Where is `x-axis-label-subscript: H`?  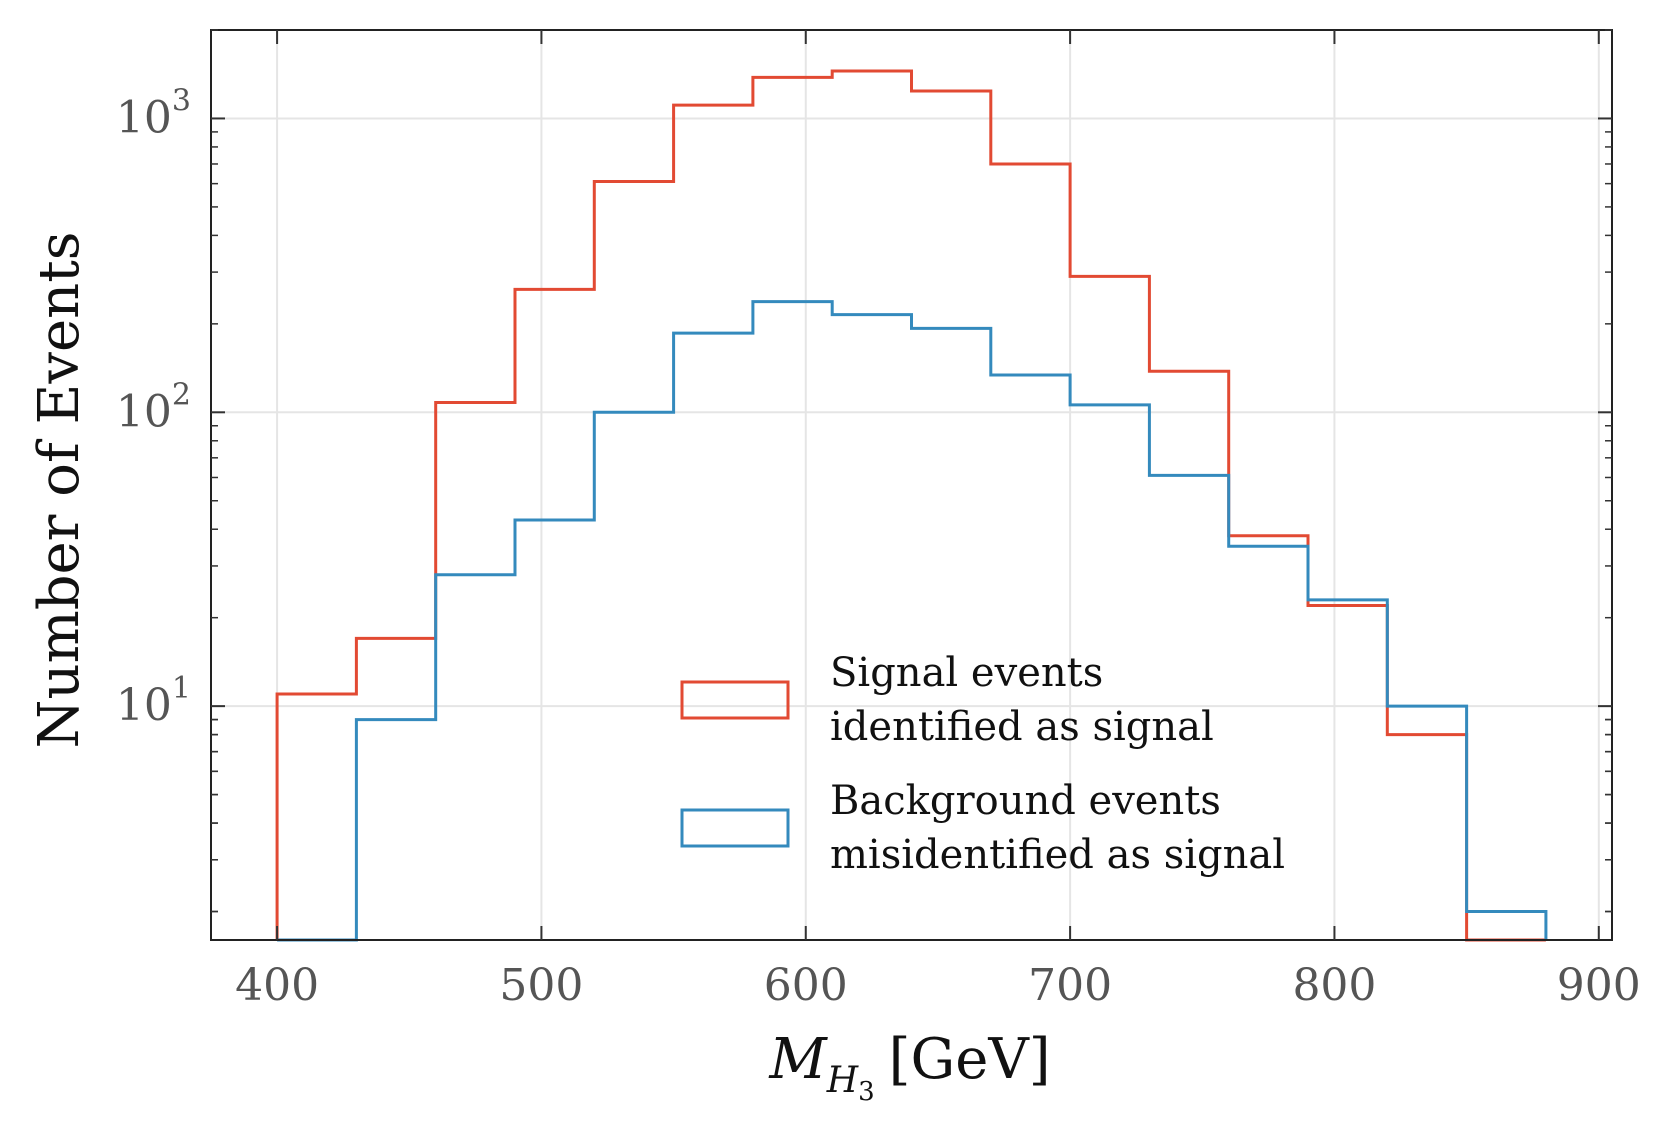 x-axis-label-subscript: H is located at coordinates (842, 1080).